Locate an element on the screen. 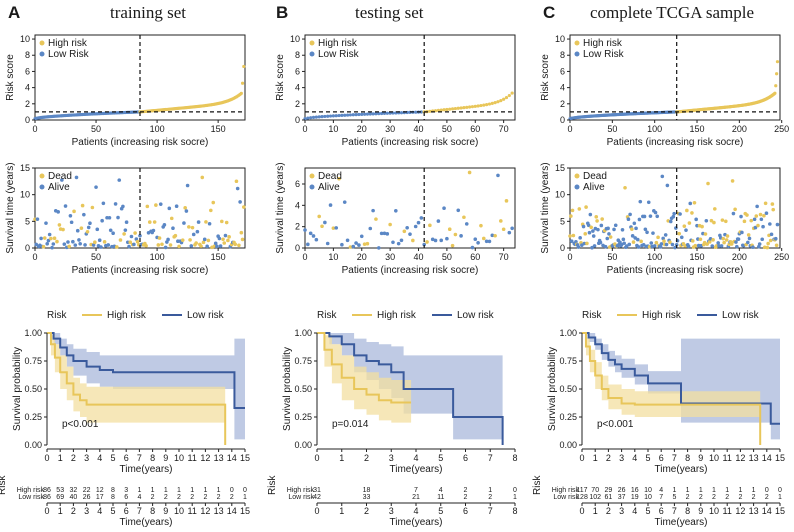 The width and height of the screenshot is (794, 532). km-y-tick-label: 1.00 is located at coordinates (33, 333).